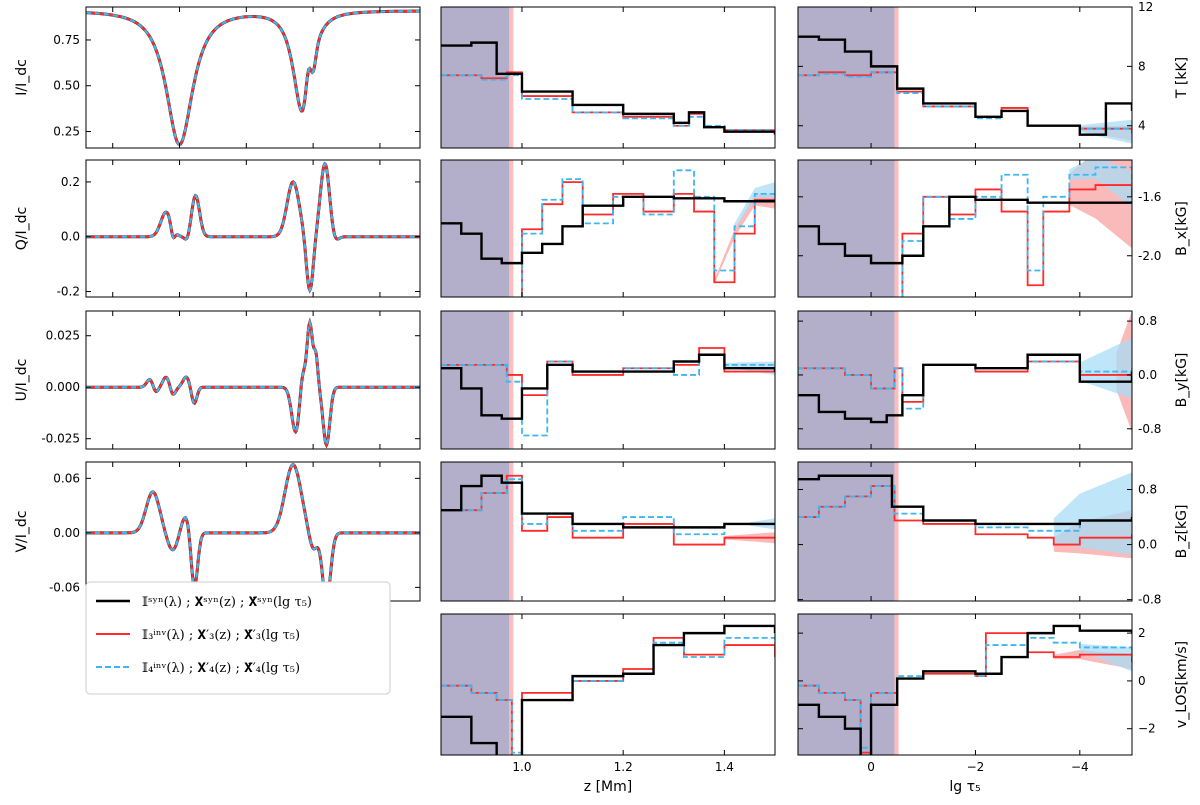 The image size is (1200, 805). I want to click on y-tick-label: 0.75, so click(66, 40).